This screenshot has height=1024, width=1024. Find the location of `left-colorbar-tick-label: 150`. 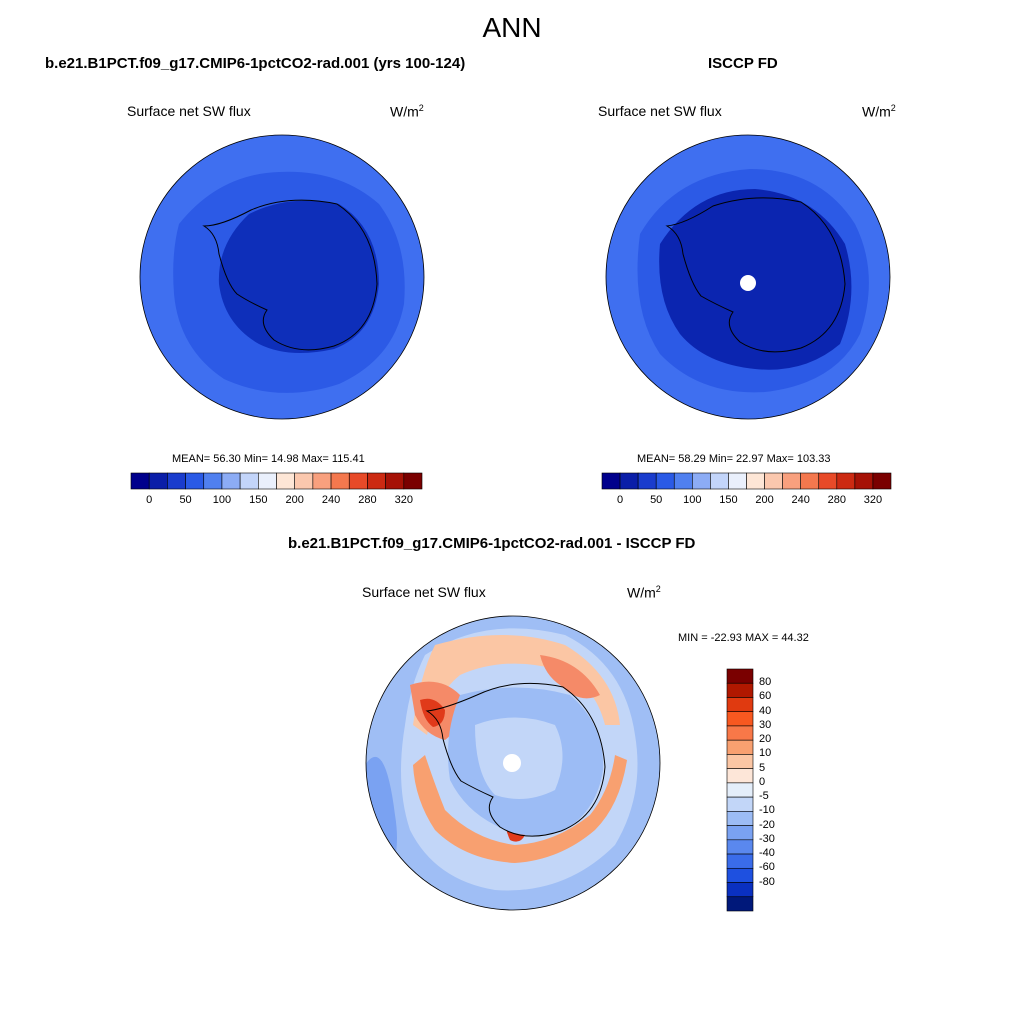

left-colorbar-tick-label: 150 is located at coordinates (258, 500).